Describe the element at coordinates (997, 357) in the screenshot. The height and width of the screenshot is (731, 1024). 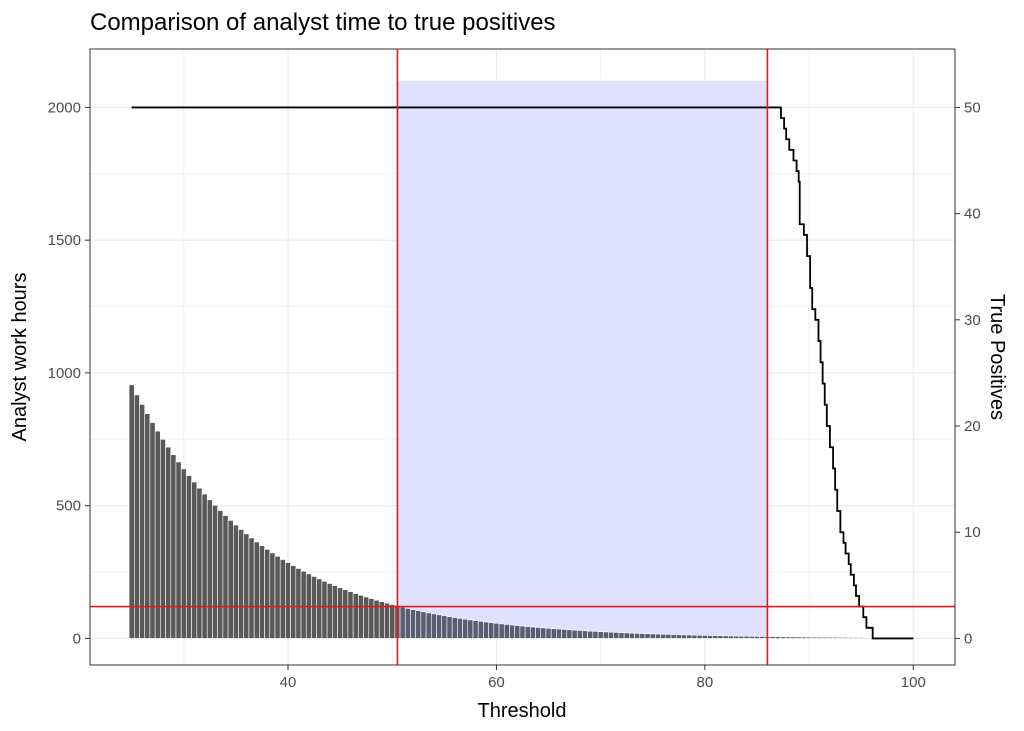
I see `y-axis-right-title: True Positives` at that location.